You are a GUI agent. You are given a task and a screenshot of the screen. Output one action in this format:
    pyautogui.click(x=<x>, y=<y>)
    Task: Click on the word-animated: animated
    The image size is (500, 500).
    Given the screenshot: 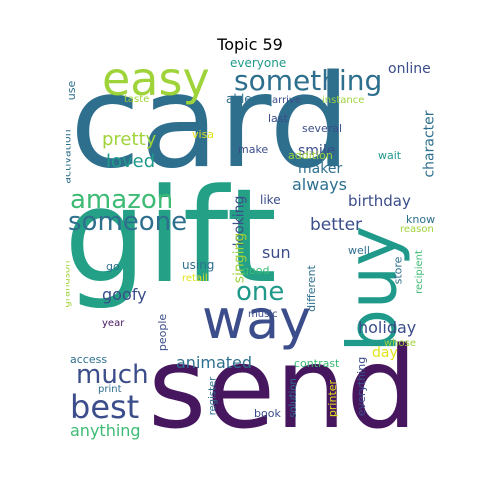 What is the action you would take?
    pyautogui.click(x=214, y=362)
    